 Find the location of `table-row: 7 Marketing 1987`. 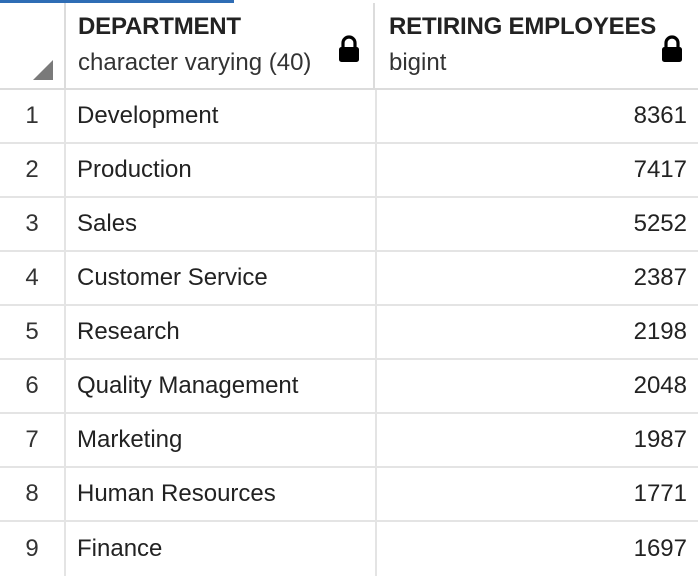

table-row: 7 Marketing 1987 is located at coordinates (349, 441).